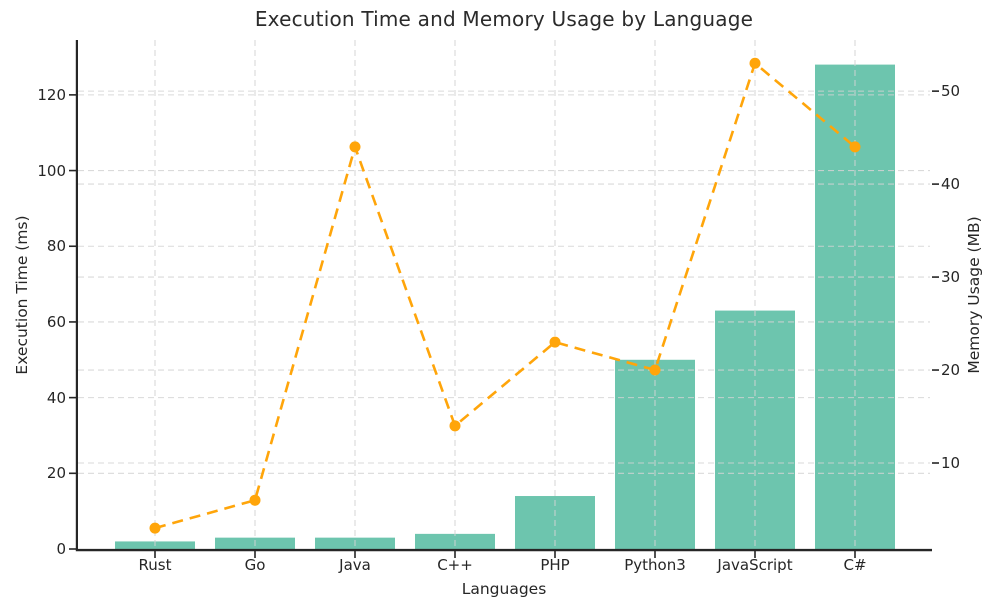 The image size is (1000, 610). Describe the element at coordinates (56, 321) in the screenshot. I see `left-y-tick-label: 60` at that location.